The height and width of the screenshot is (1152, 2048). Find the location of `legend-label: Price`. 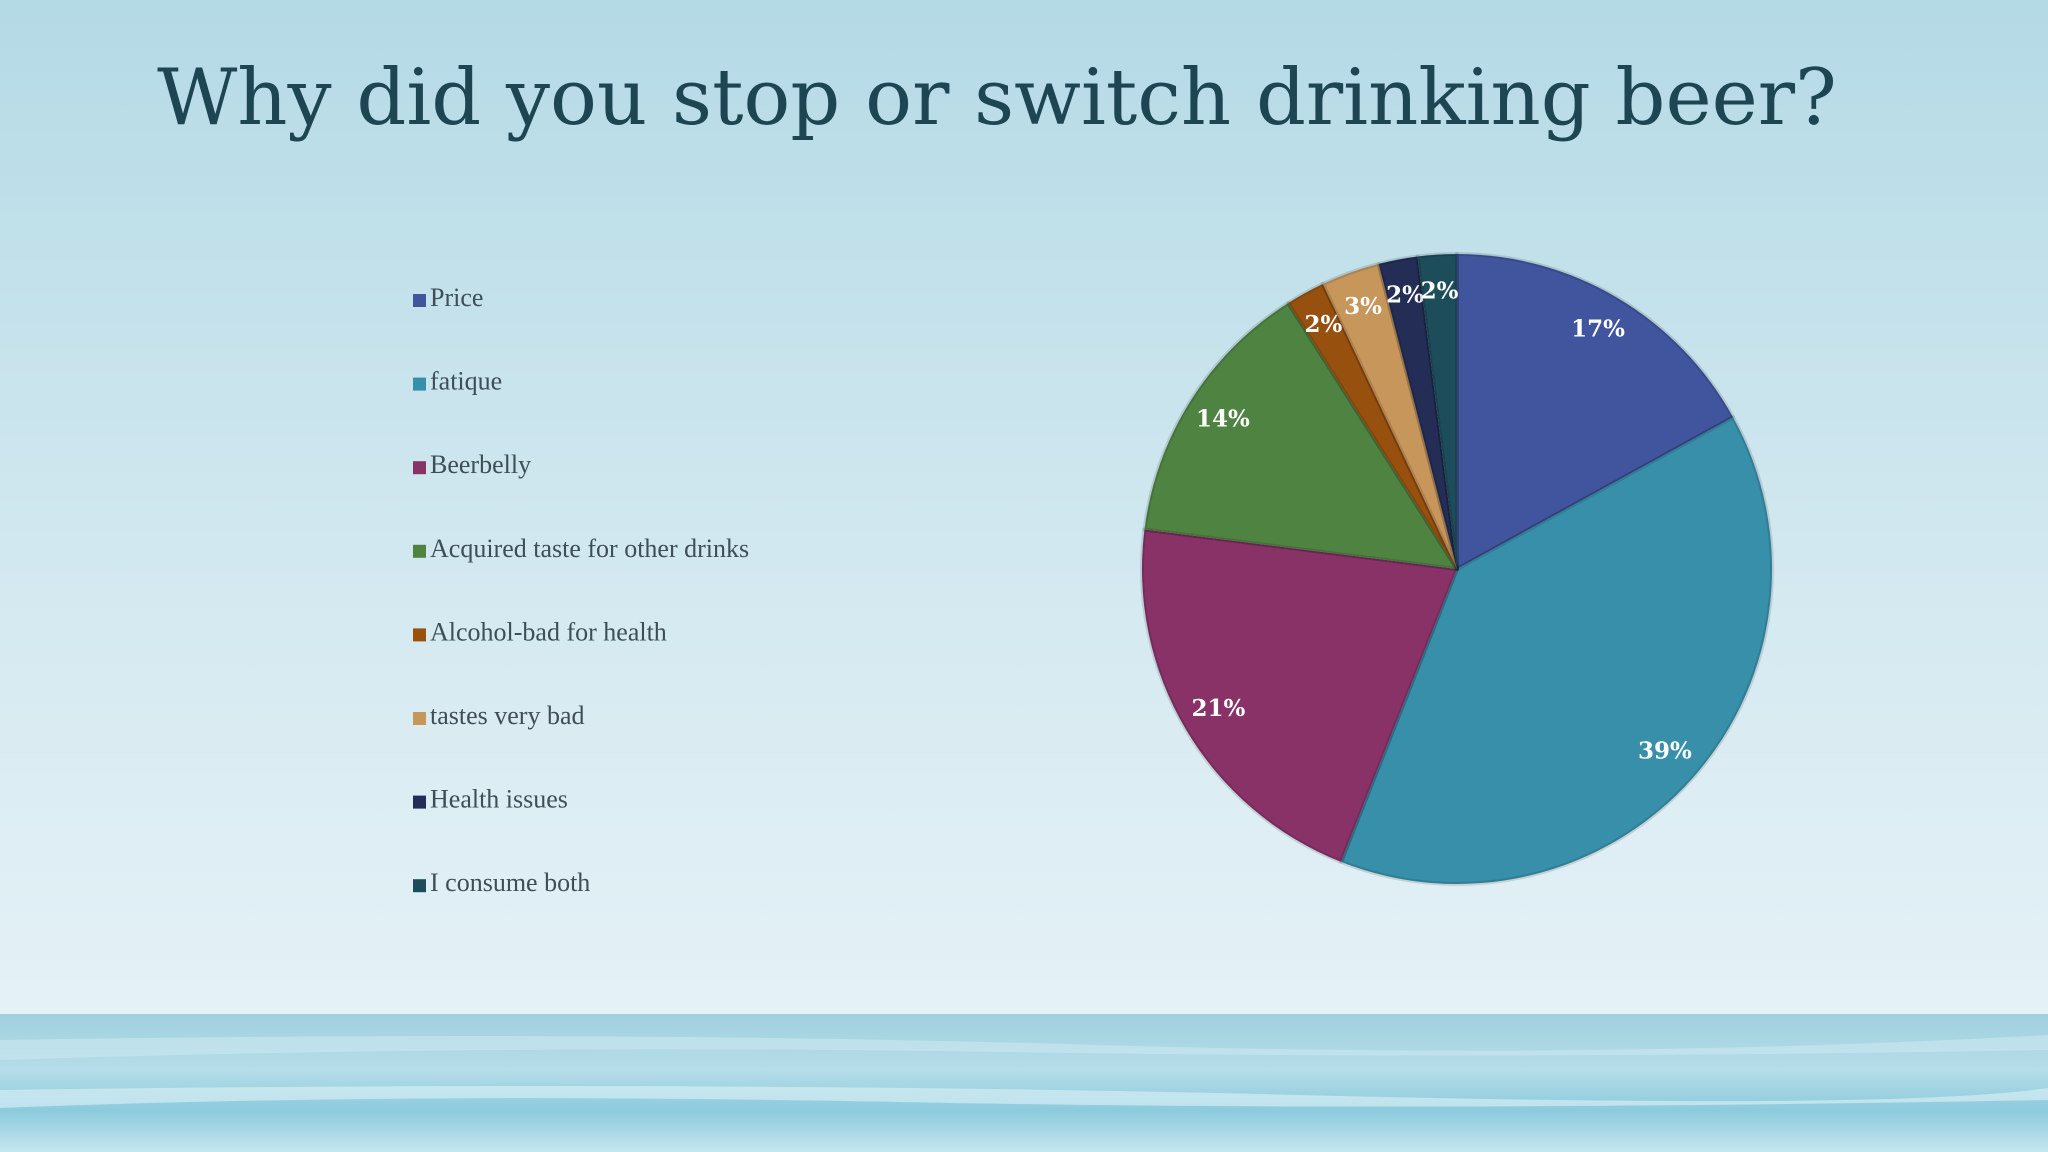

legend-label: Price is located at coordinates (456, 297).